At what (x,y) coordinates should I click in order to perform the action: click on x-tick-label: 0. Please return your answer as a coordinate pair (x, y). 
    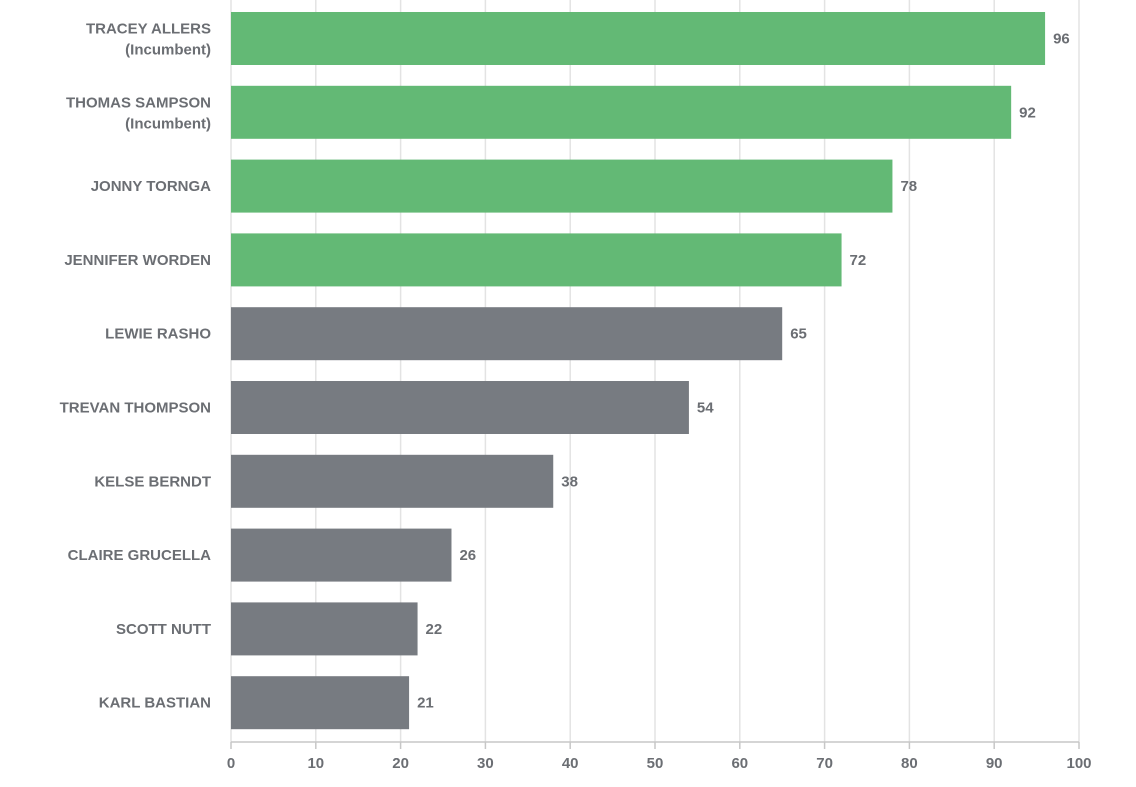
    Looking at the image, I should click on (231, 763).